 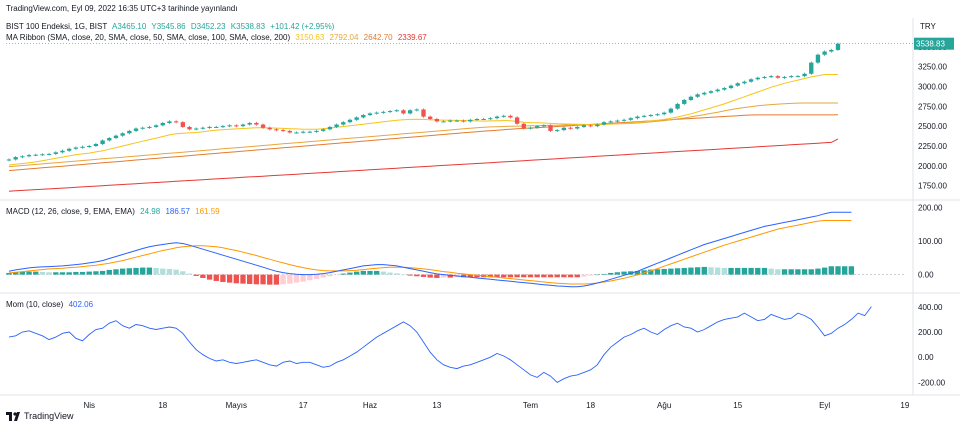 What do you see at coordinates (737, 405) in the screenshot?
I see `time-axis-label: 15` at bounding box center [737, 405].